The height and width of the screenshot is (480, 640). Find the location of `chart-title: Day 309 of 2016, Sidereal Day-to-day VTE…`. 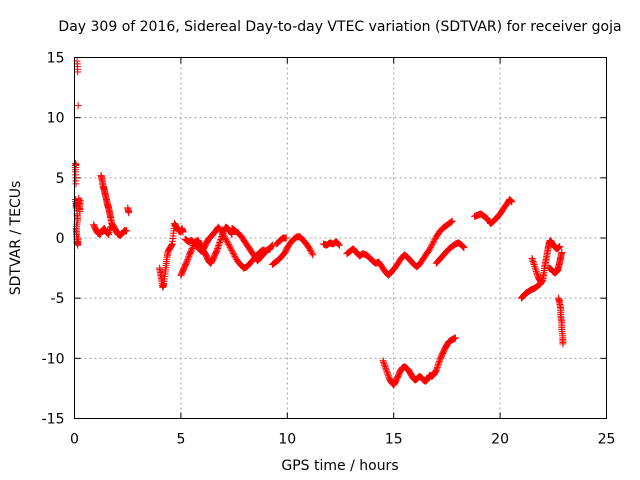

chart-title: Day 309 of 2016, Sidereal Day-to-day VTE… is located at coordinates (339, 27).